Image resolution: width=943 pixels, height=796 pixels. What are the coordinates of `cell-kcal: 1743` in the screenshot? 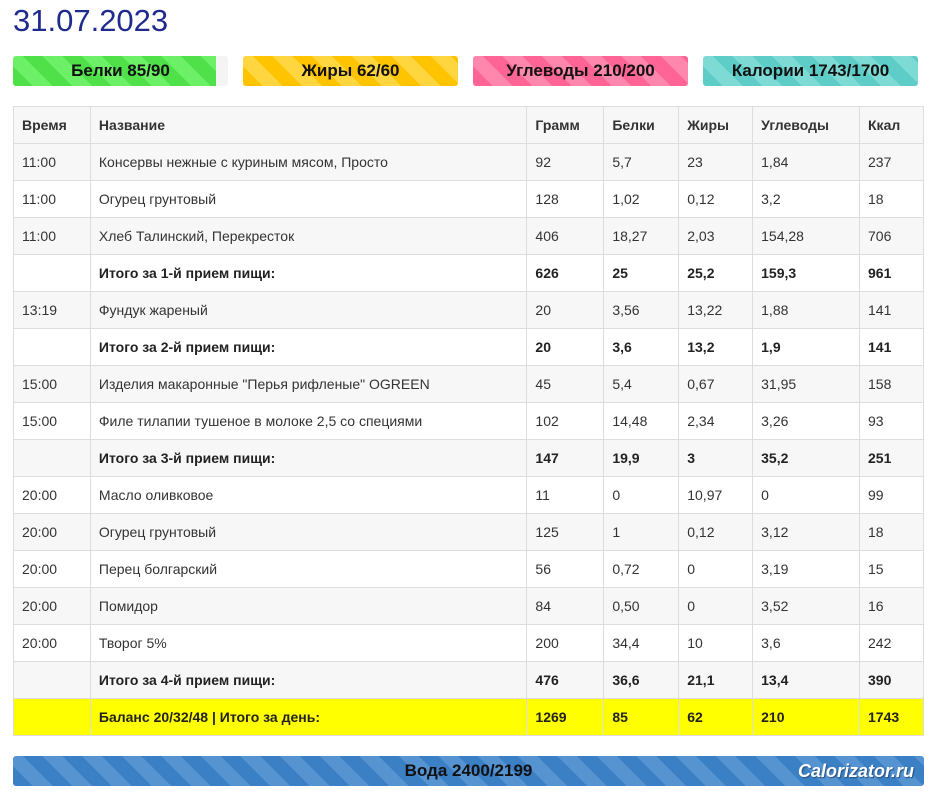 It's located at (891, 717).